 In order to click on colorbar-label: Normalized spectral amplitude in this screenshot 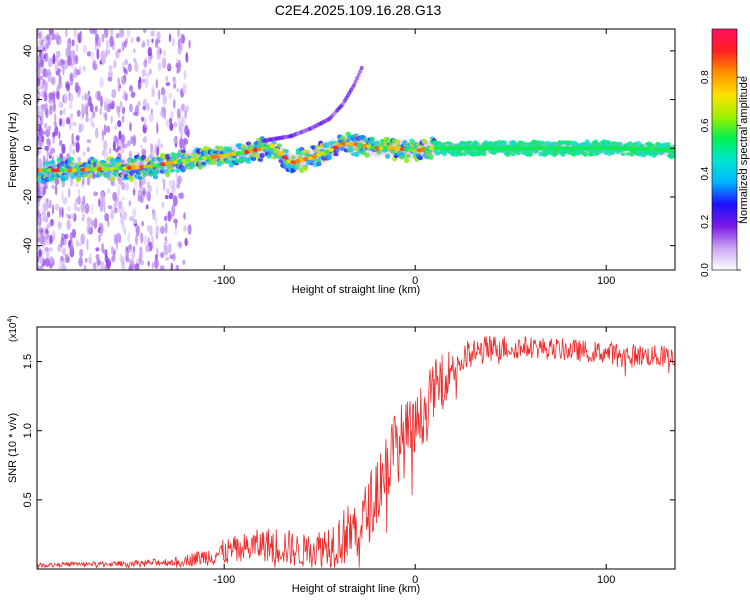, I will do `click(744, 150)`.